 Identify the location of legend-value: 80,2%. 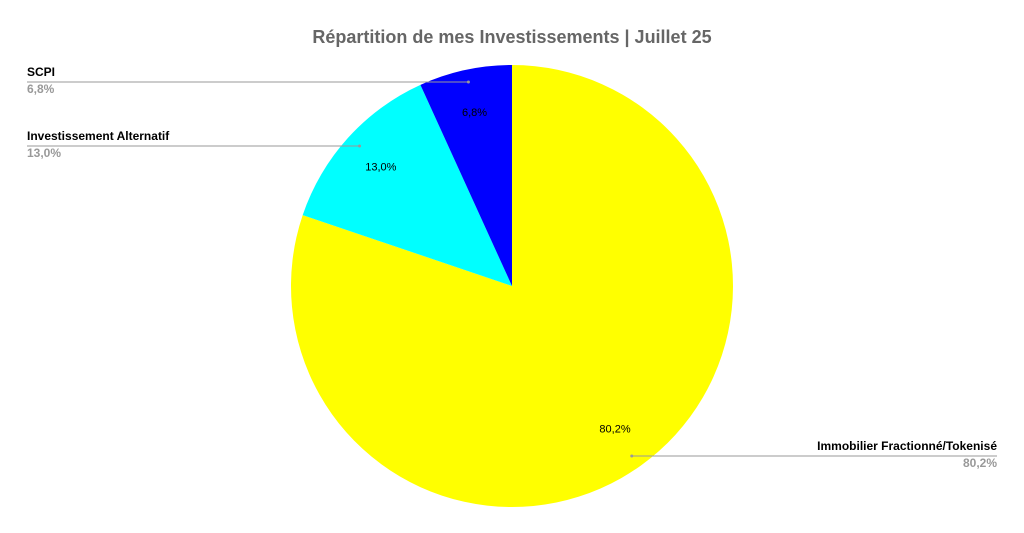
(980, 463).